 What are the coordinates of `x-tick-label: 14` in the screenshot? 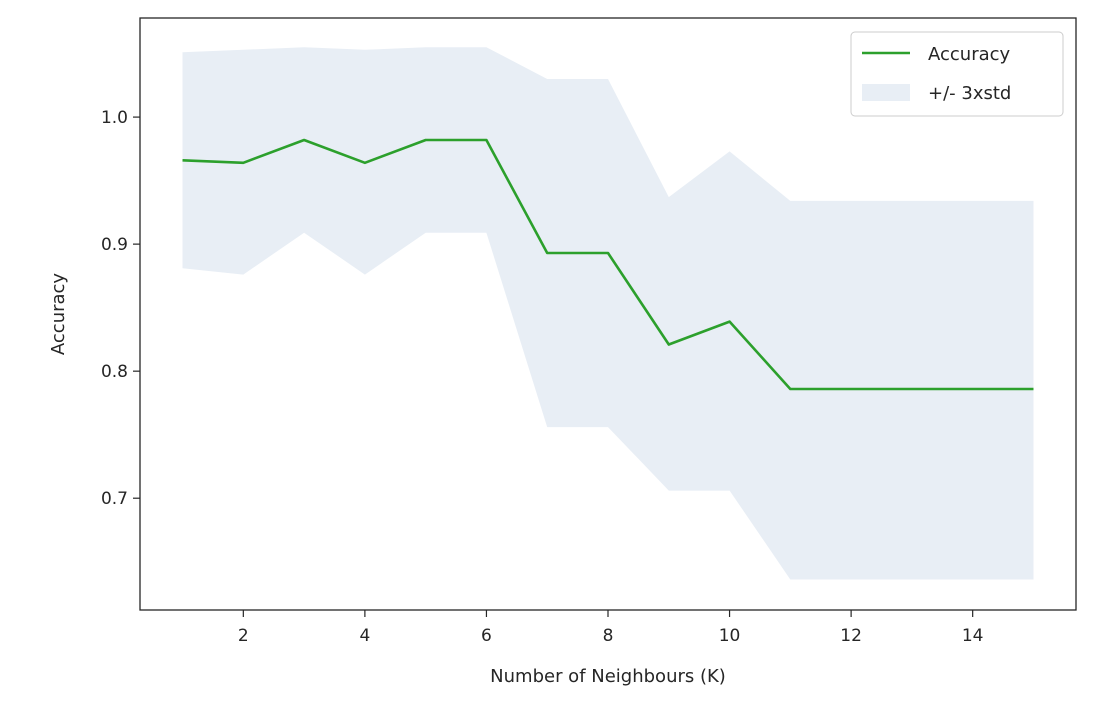 It's located at (973, 636).